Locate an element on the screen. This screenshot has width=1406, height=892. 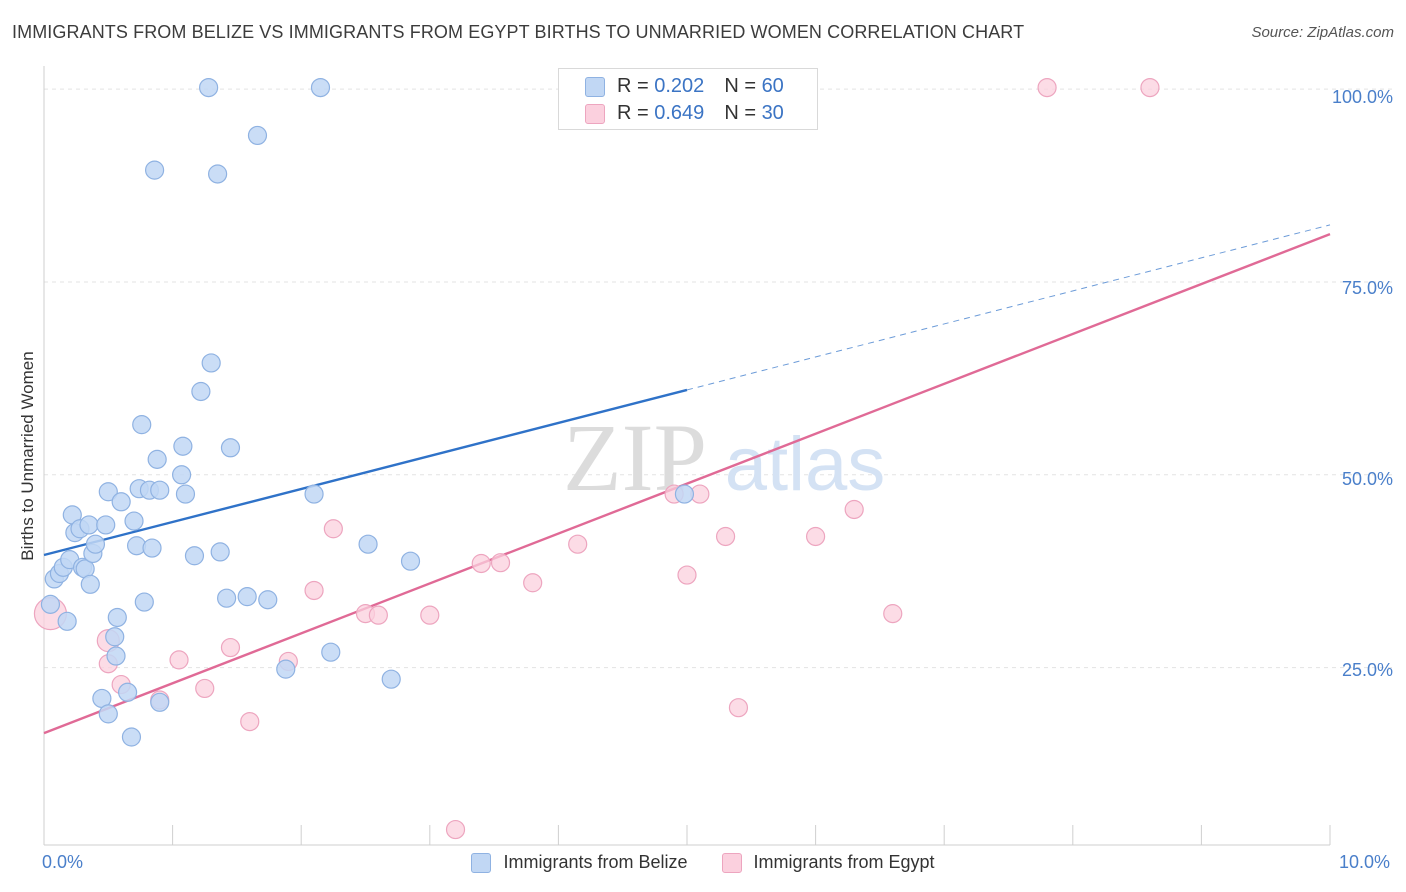
egypt-r-label: R = is located at coordinates (633, 113).